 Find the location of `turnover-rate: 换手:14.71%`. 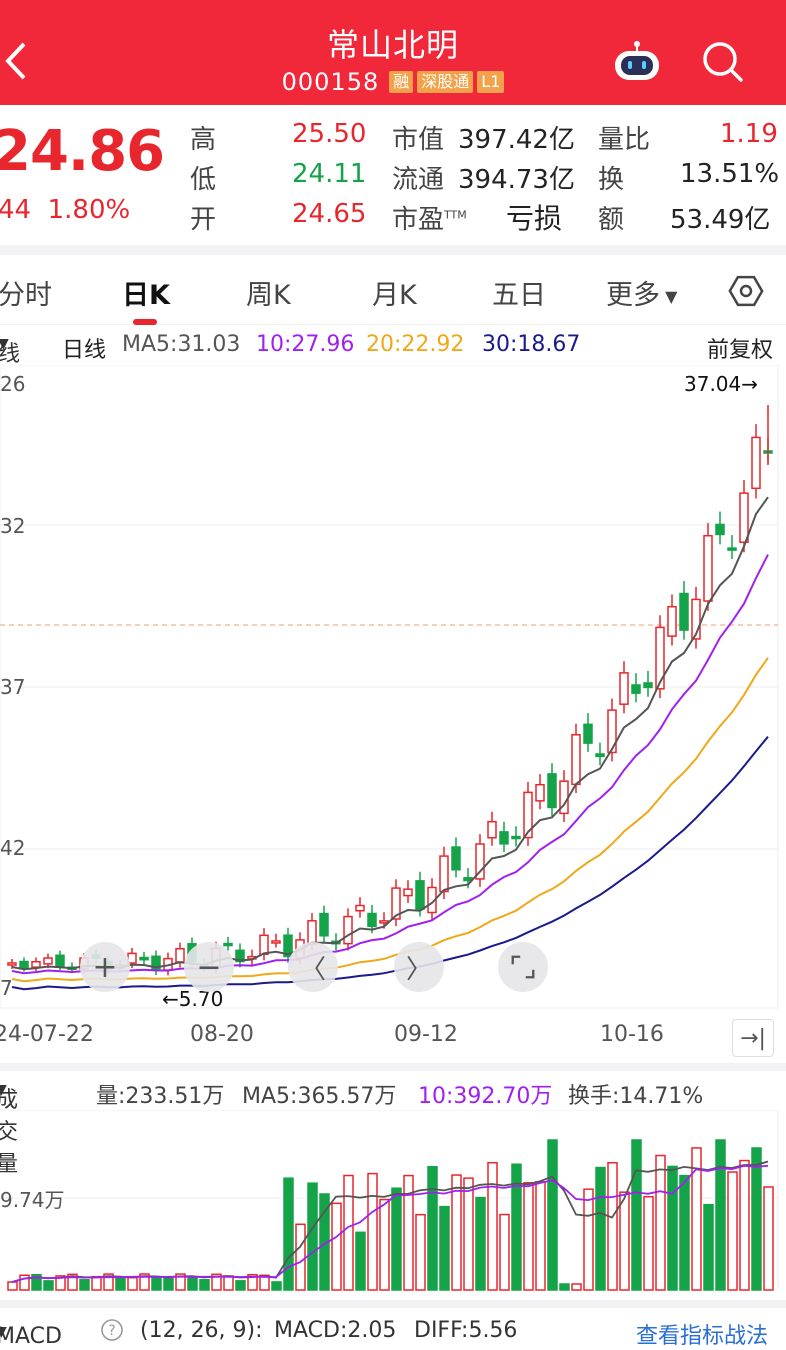

turnover-rate: 换手:14.71% is located at coordinates (636, 1096).